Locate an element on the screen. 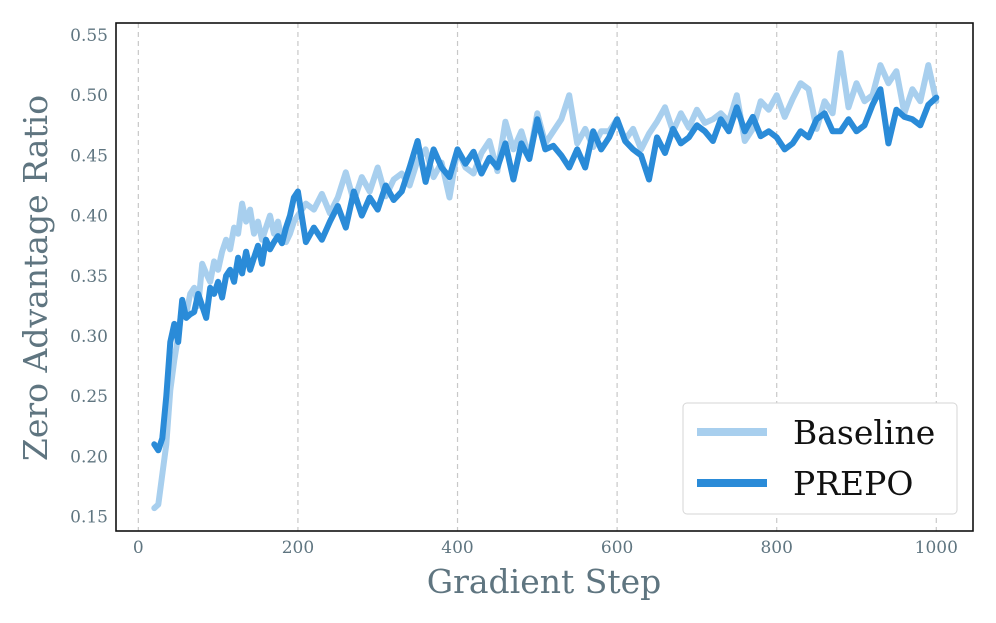  x-tick-label: 800 is located at coordinates (776, 548).